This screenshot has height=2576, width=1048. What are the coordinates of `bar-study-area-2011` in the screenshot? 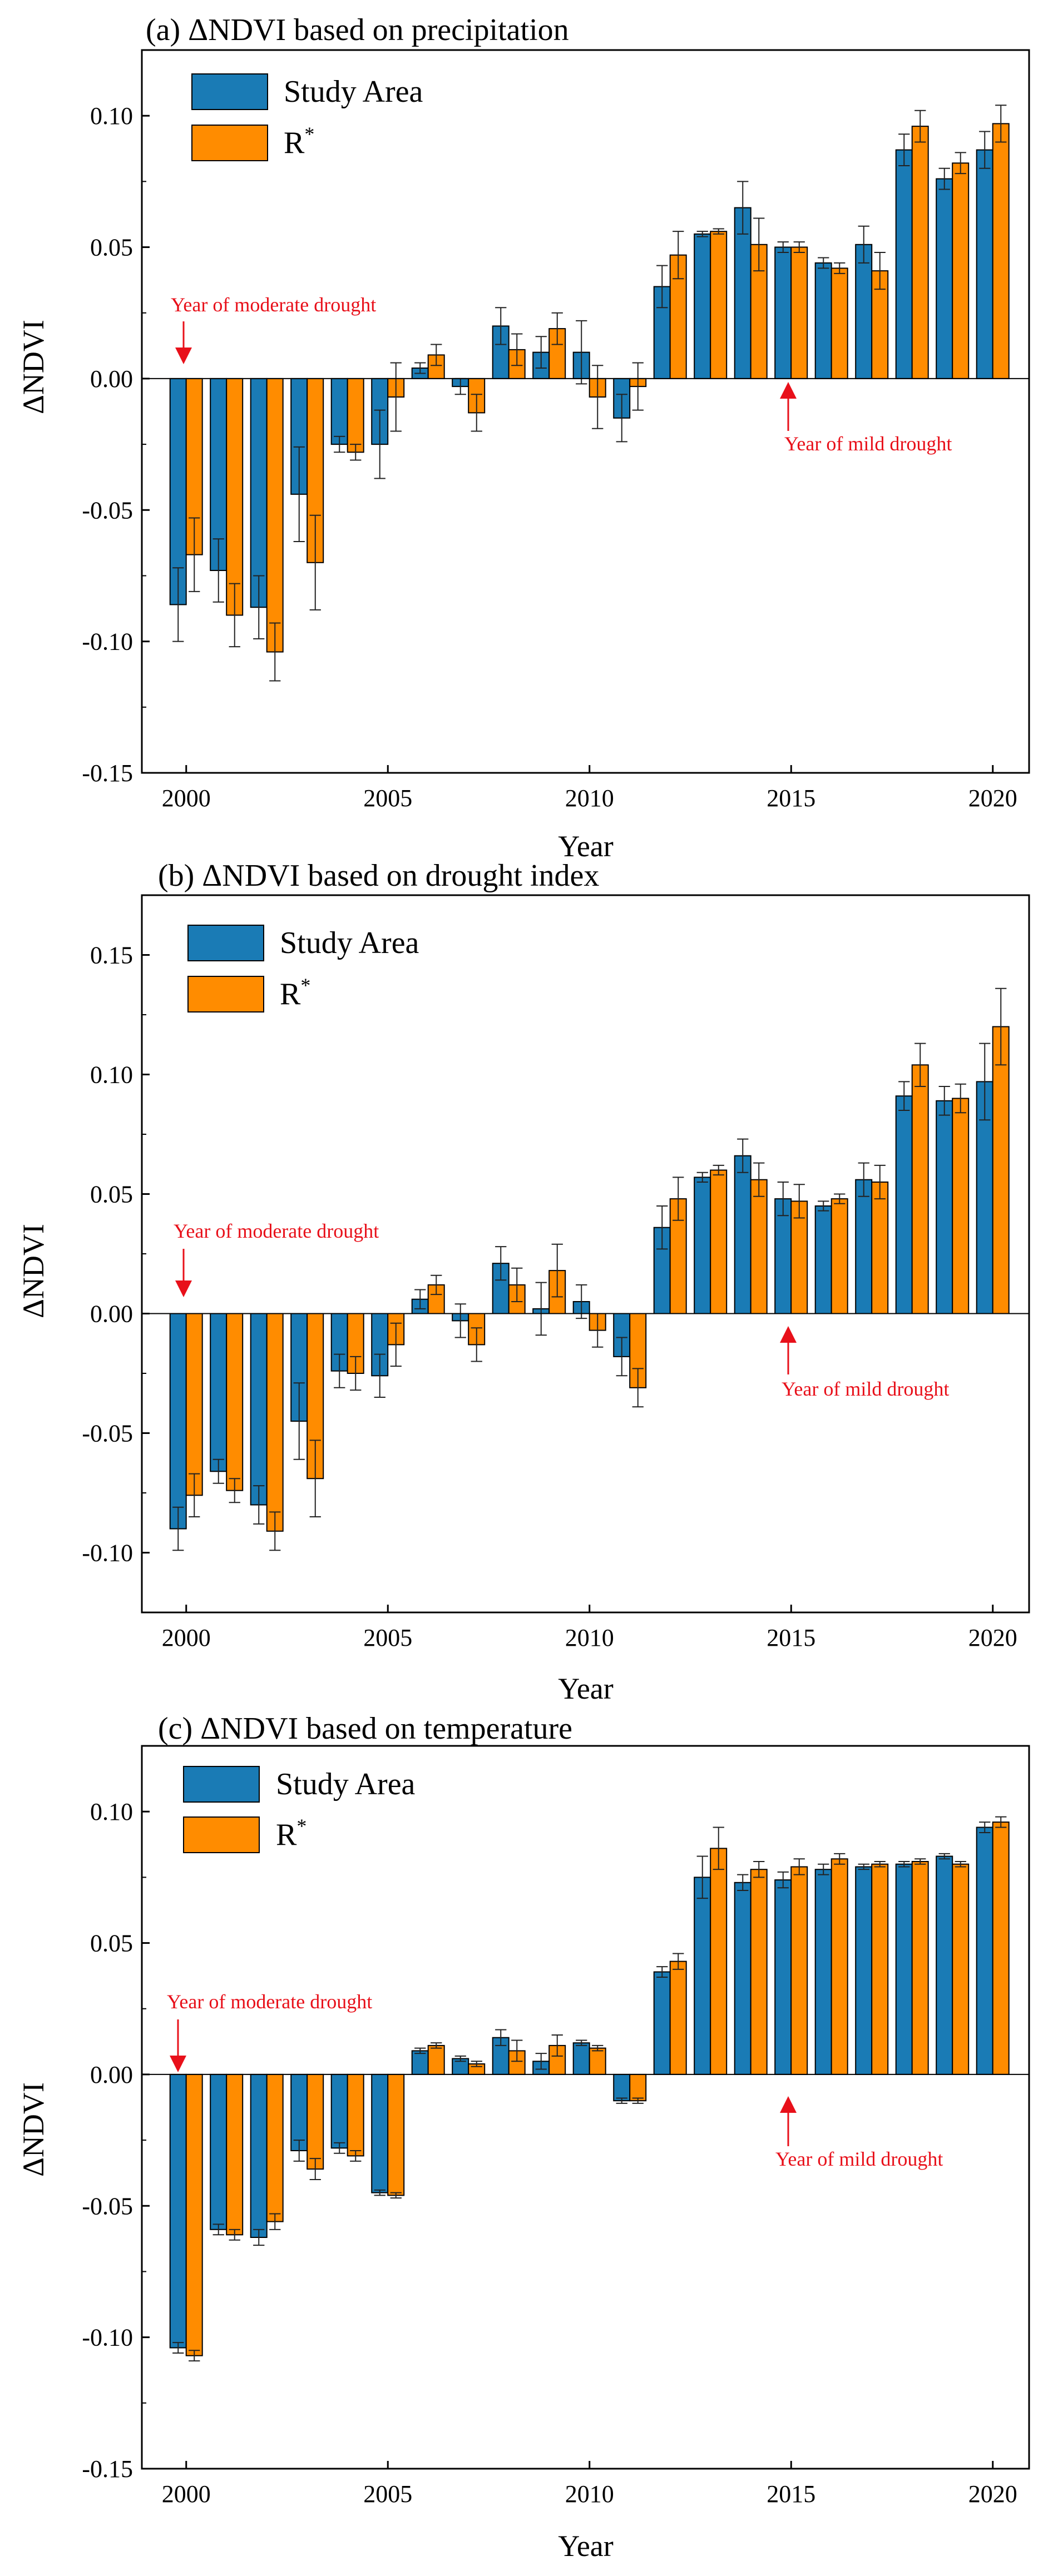 It's located at (622, 2087).